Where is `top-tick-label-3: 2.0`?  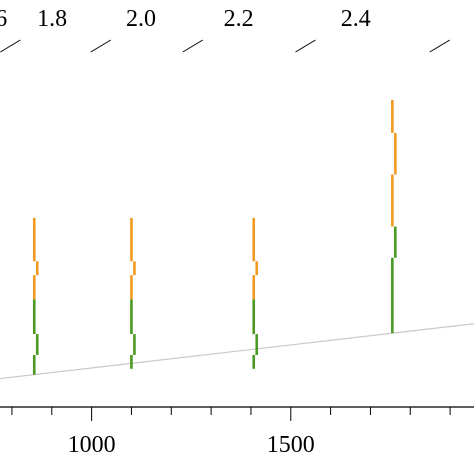
top-tick-label-3: 2.0 is located at coordinates (141, 19).